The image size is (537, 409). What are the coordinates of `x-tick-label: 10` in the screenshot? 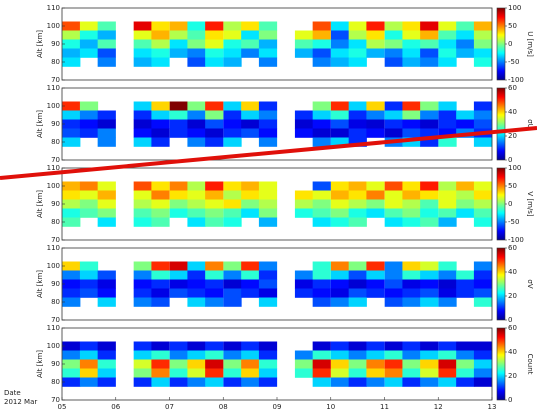 It's located at (330, 406).